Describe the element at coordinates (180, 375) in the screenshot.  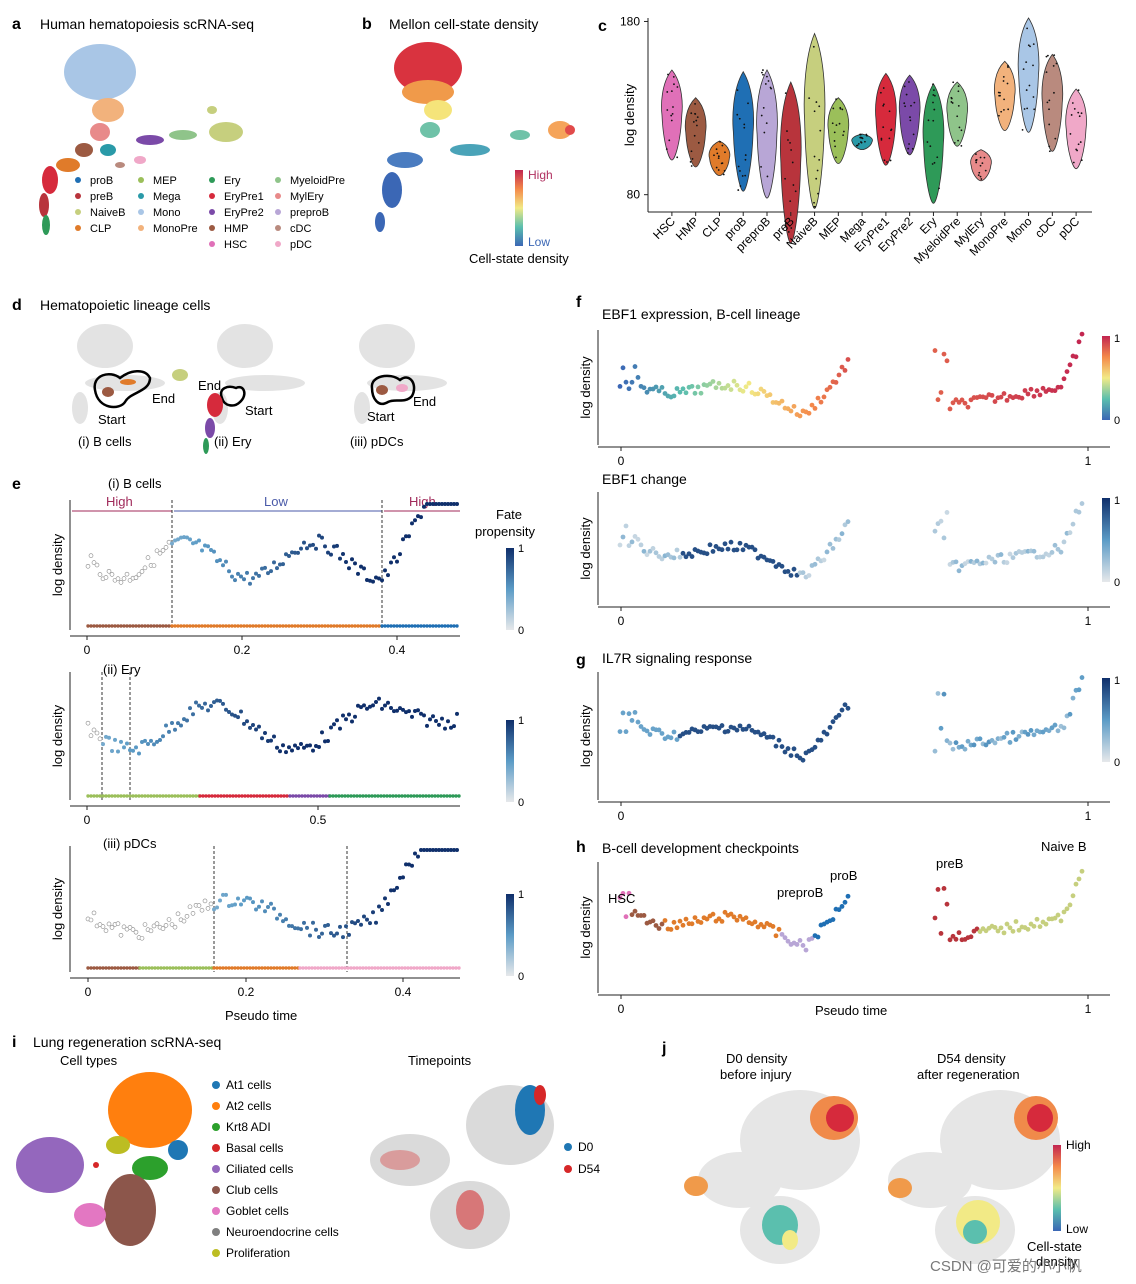
I see `lineage-cells` at that location.